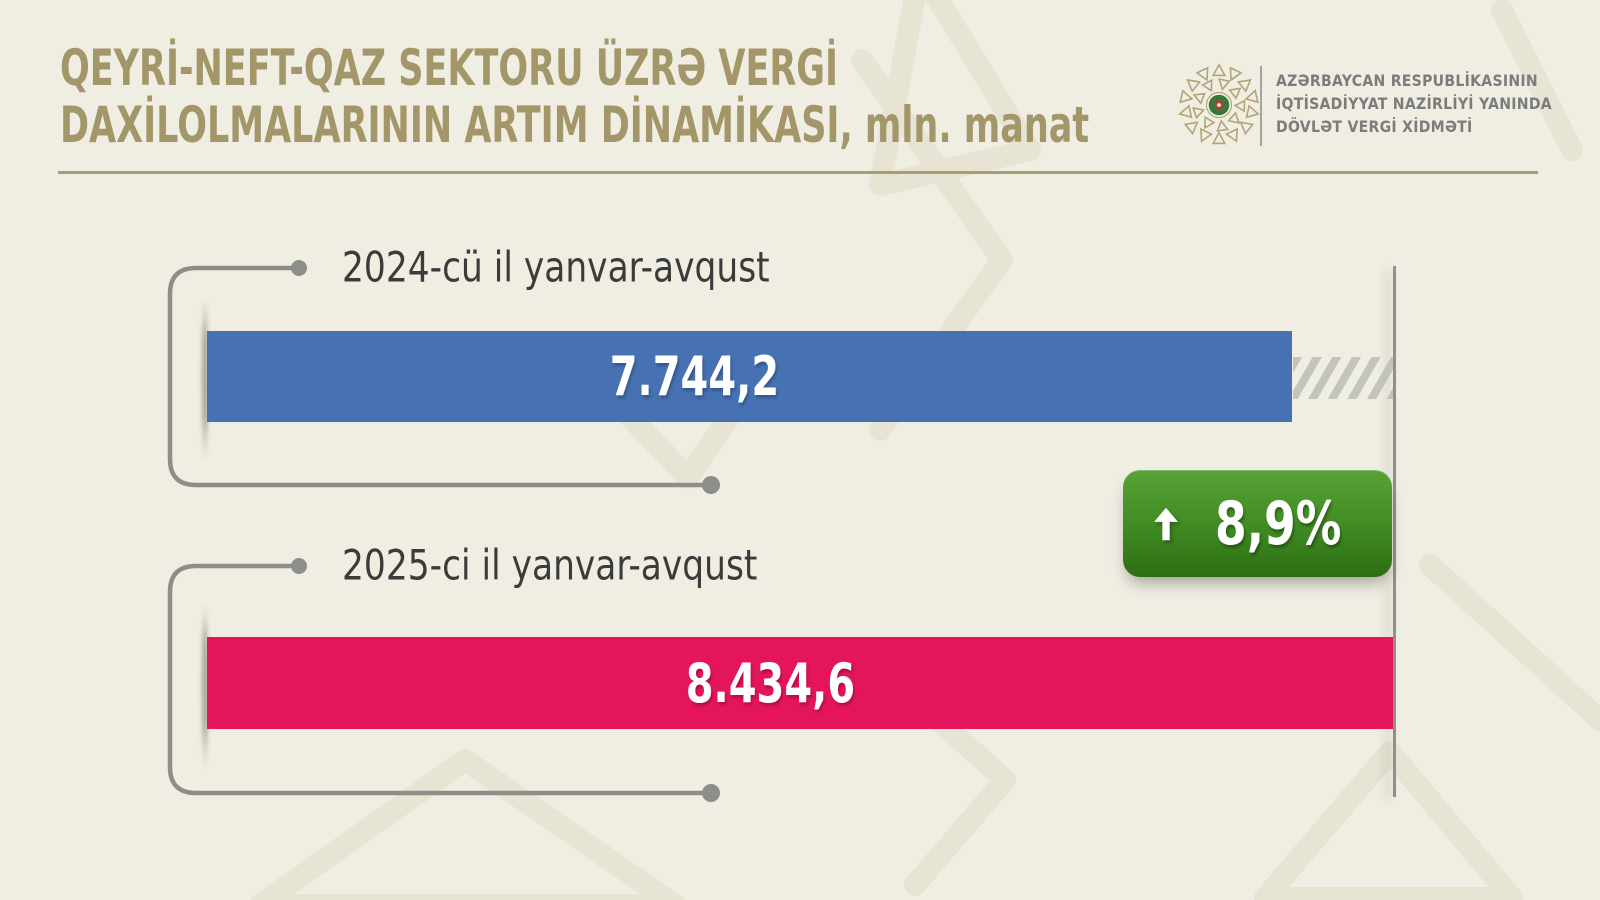  I want to click on bar-2025-fold-shadow, so click(205, 686).